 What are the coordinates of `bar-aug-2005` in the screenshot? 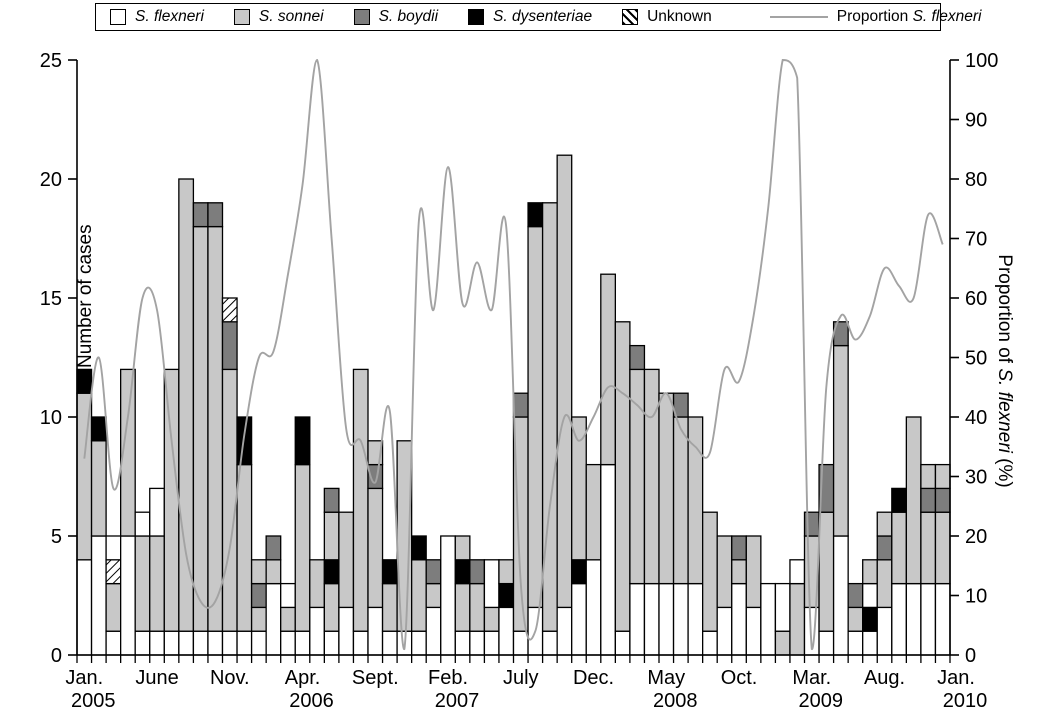 It's located at (186, 417).